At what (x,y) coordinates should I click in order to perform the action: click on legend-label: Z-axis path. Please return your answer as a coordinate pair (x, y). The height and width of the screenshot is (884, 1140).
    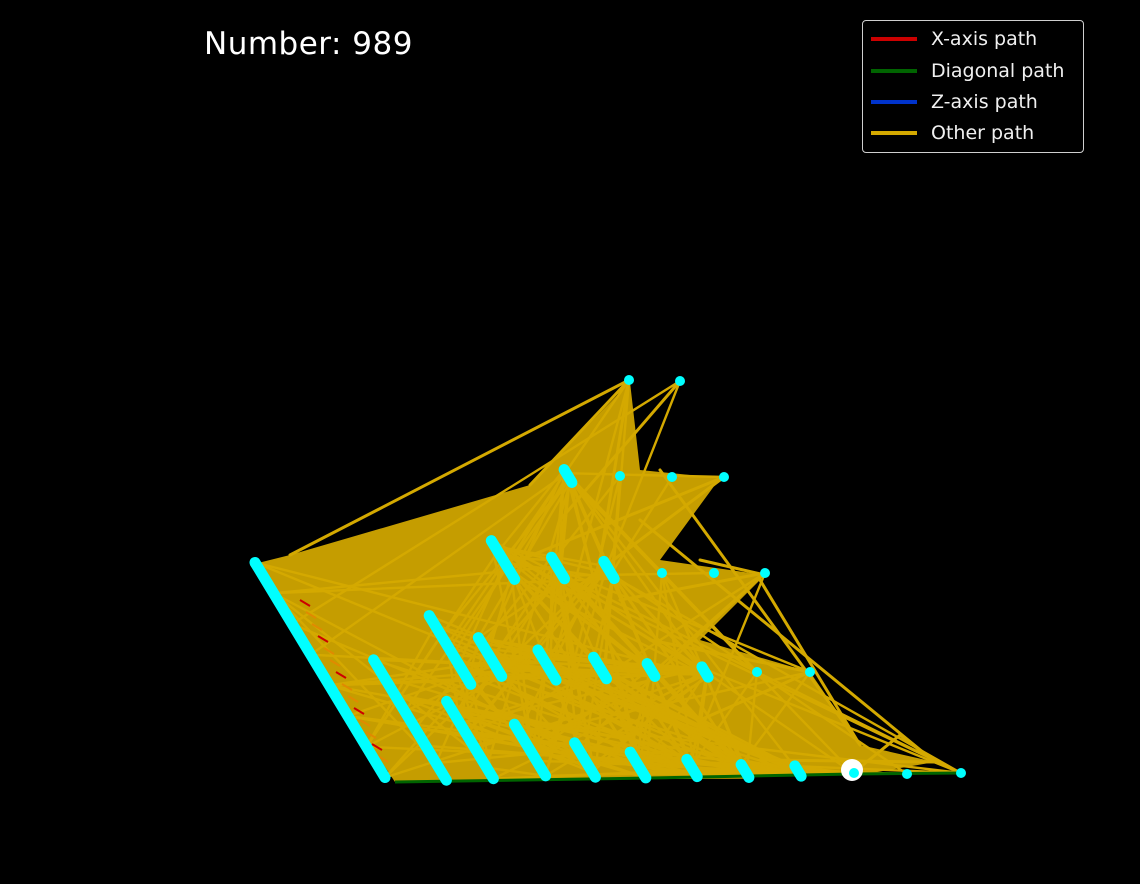
    Looking at the image, I should click on (984, 102).